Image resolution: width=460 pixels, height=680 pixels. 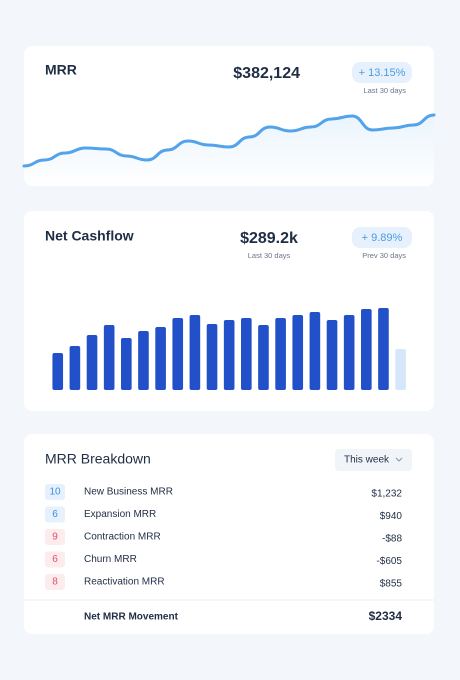 I want to click on change-text: + 13.15%, so click(x=382, y=73).